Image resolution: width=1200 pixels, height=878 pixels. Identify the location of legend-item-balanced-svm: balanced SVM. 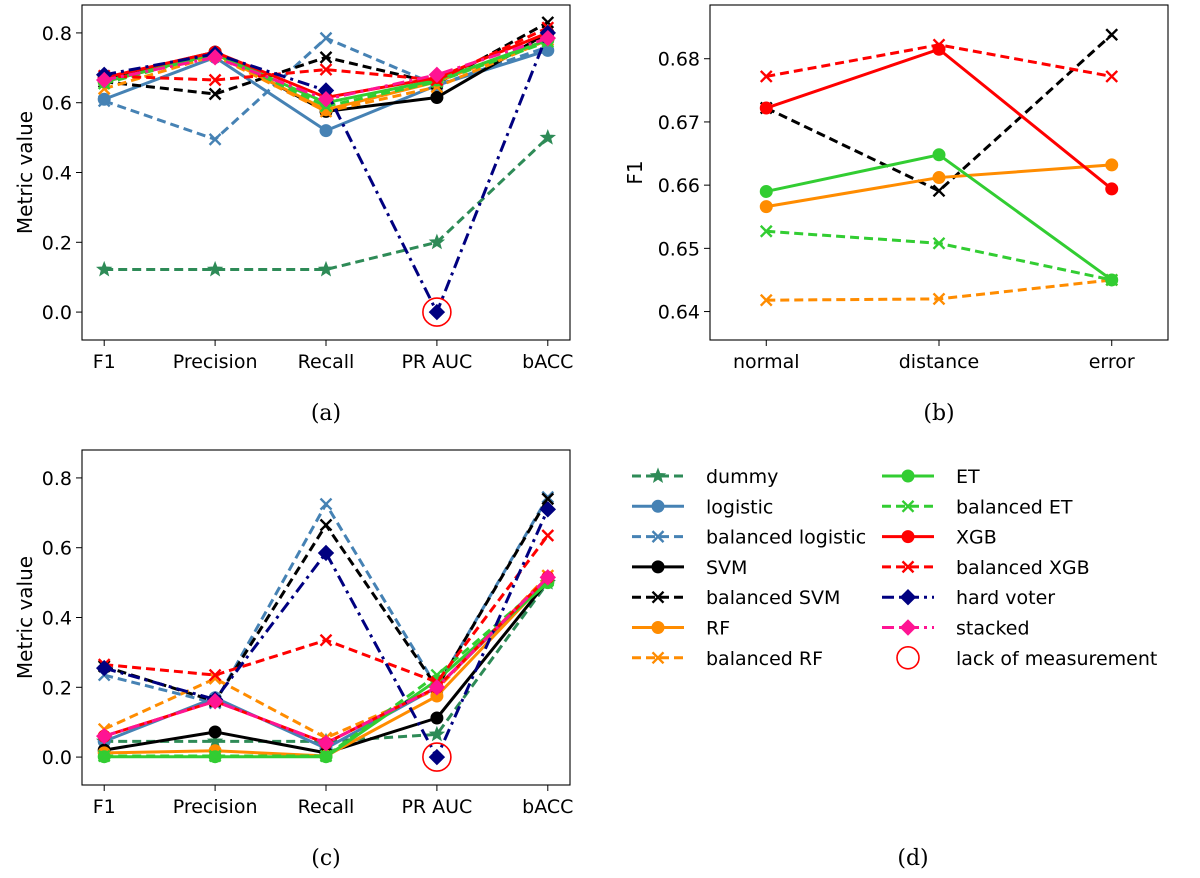
(736, 598).